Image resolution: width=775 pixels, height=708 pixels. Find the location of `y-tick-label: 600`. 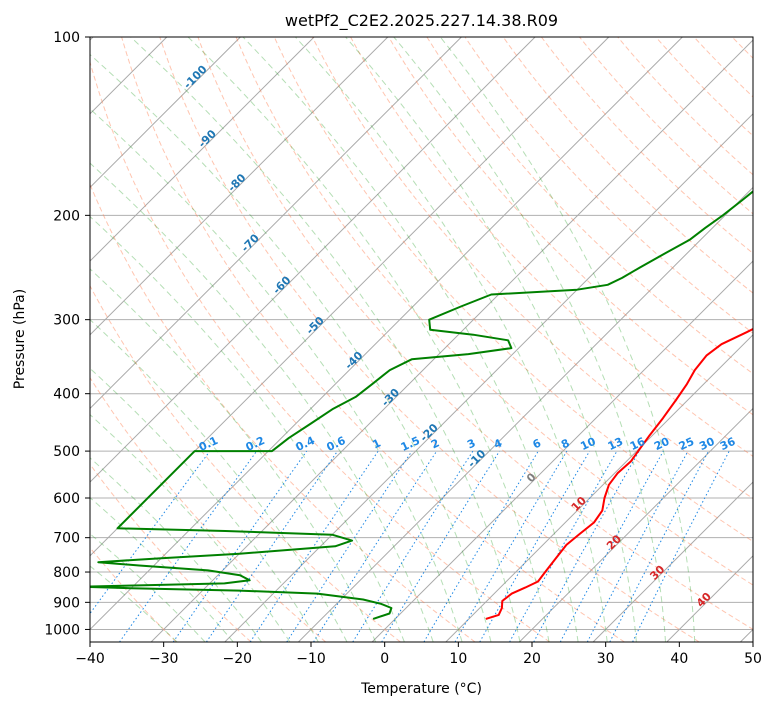

y-tick-label: 600 is located at coordinates (66, 499).